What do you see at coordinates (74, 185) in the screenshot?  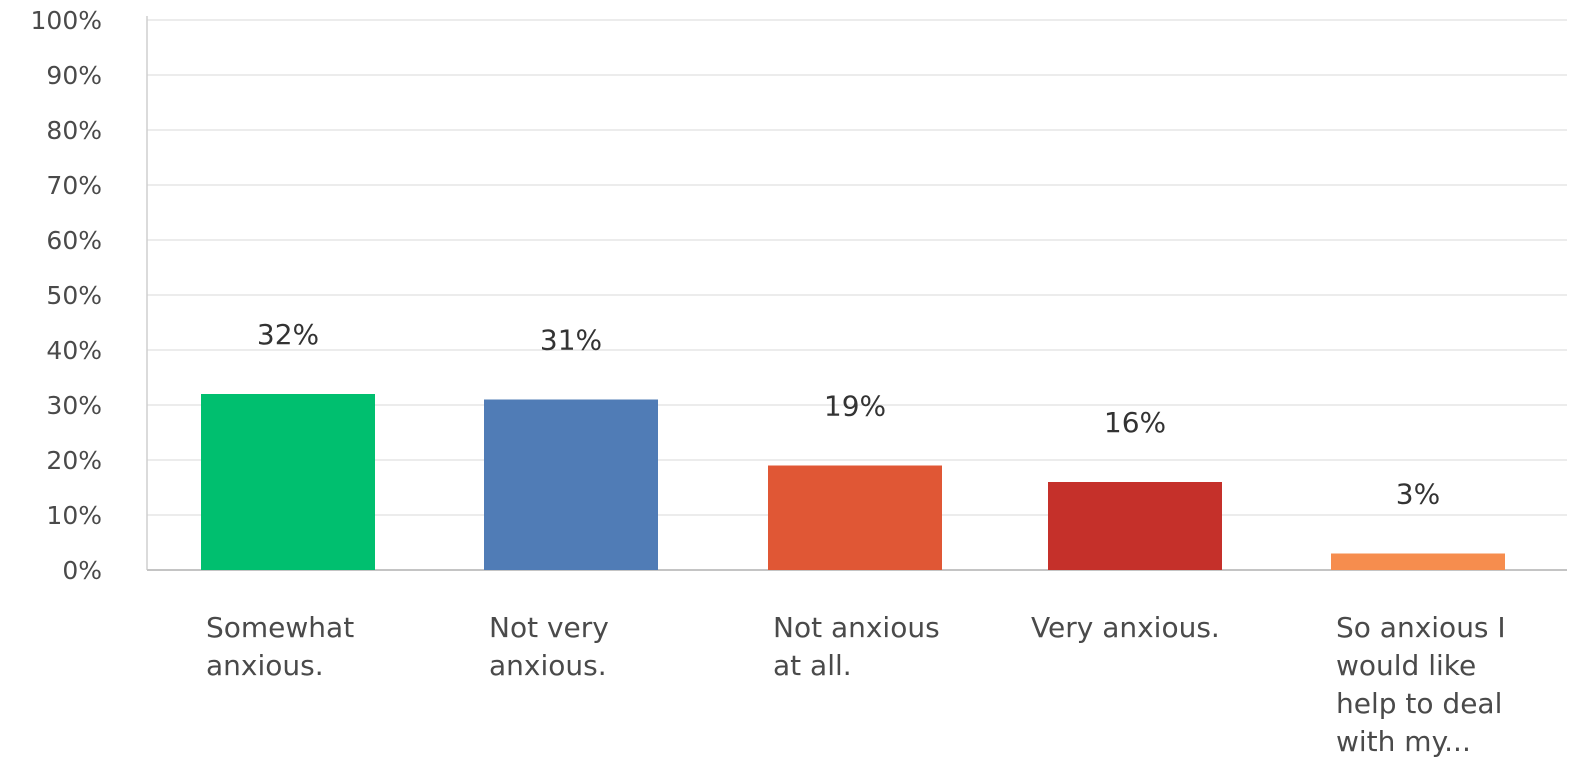 I see `y-tick-label: 70%` at bounding box center [74, 185].